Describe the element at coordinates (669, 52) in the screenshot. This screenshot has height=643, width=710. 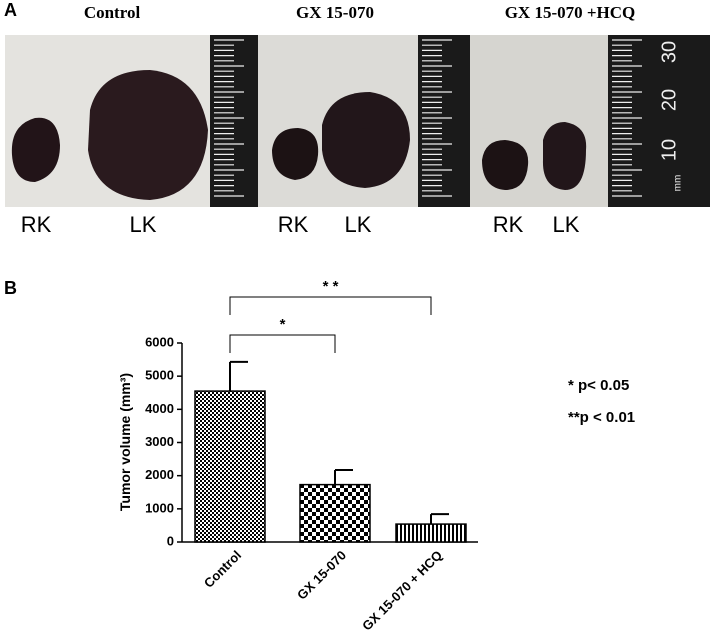
I see `ruler-label: 30` at that location.